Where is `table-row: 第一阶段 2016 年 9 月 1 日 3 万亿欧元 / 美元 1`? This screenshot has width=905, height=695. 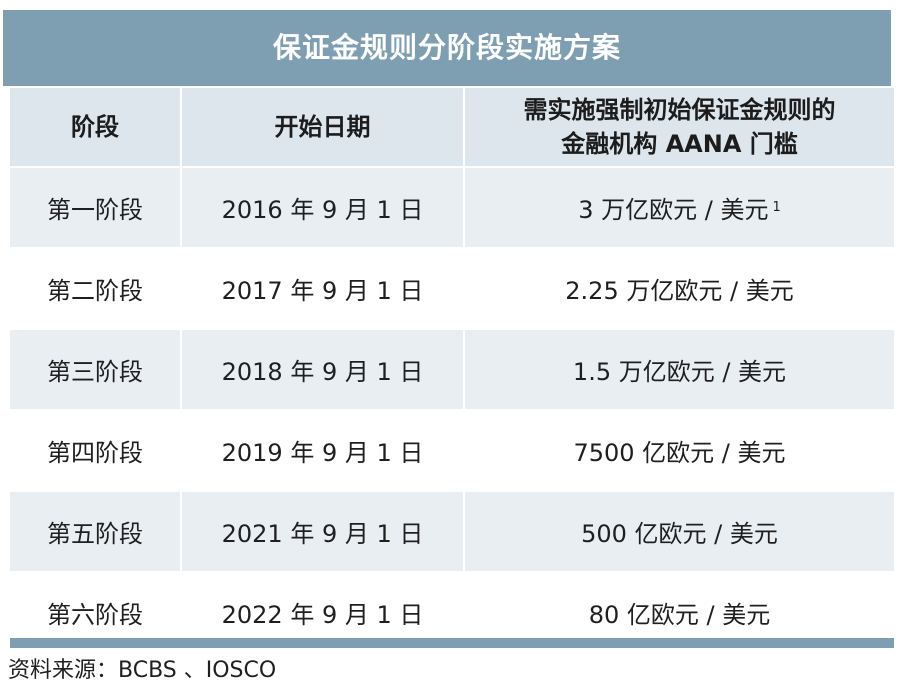
table-row: 第一阶段 2016 年 9 月 1 日 3 万亿欧元 / 美元 1 is located at coordinates (452, 208).